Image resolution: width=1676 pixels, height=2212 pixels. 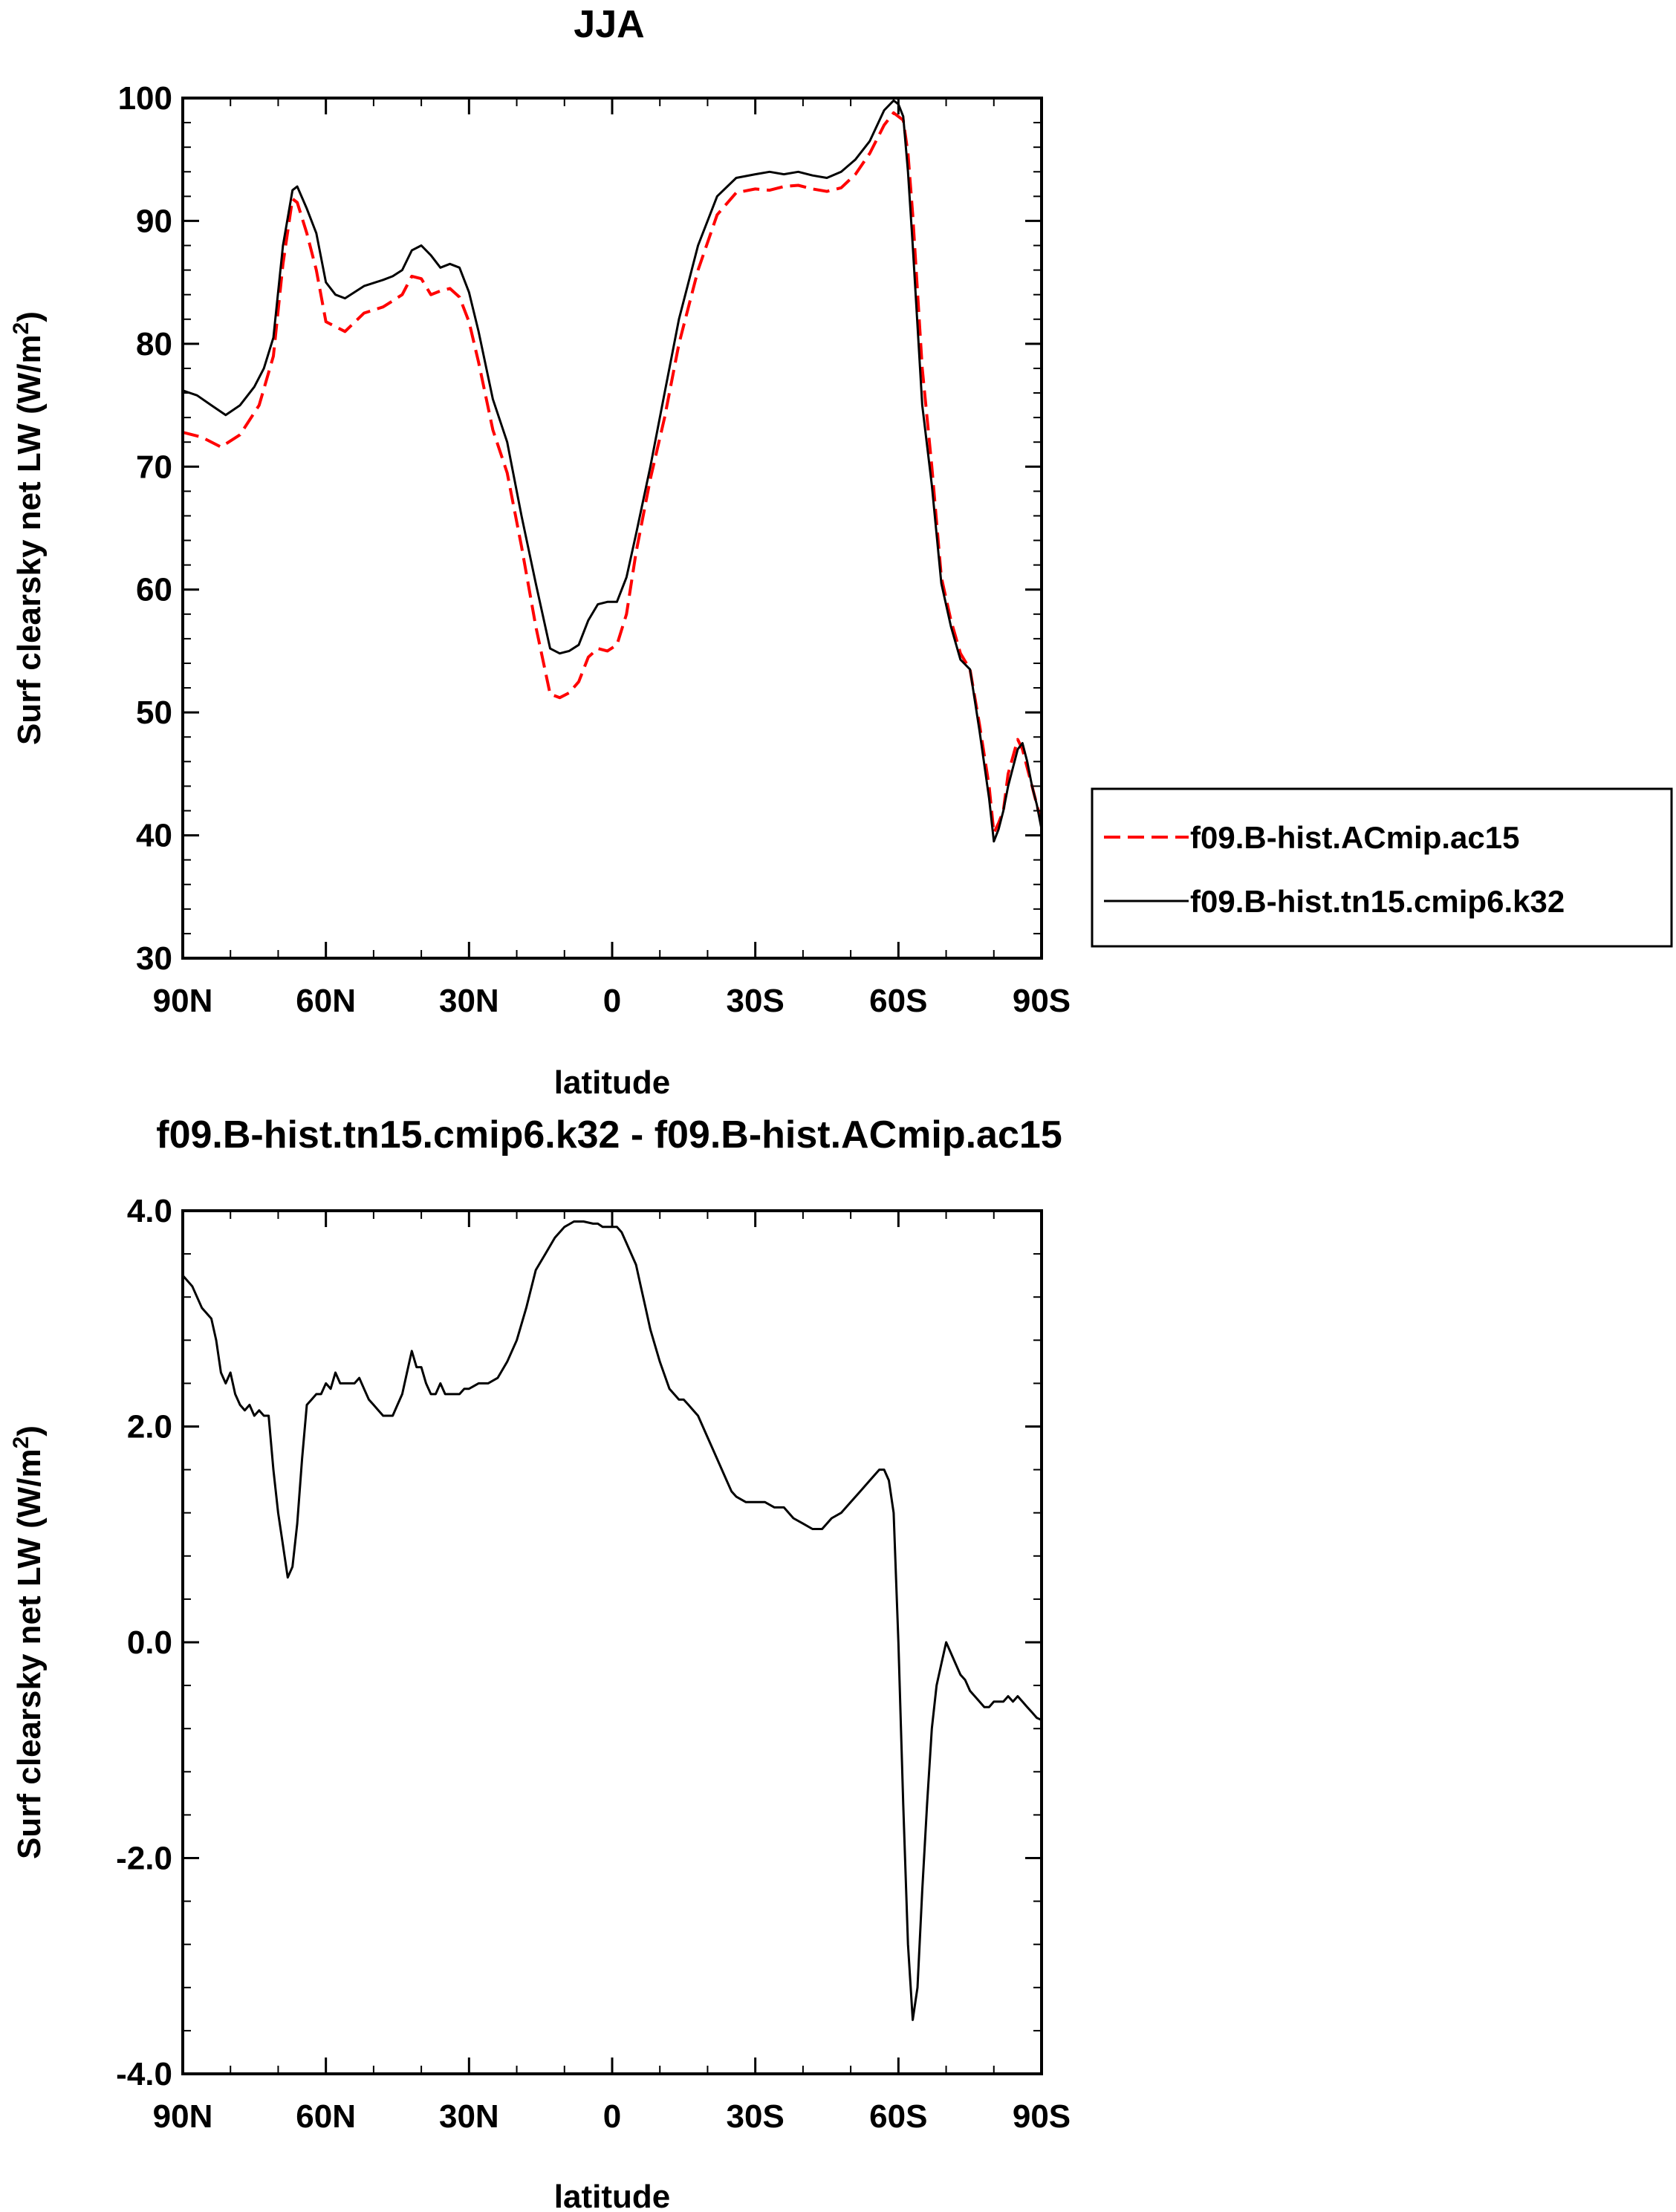 I want to click on y-tick-label: 30, so click(x=154, y=959).